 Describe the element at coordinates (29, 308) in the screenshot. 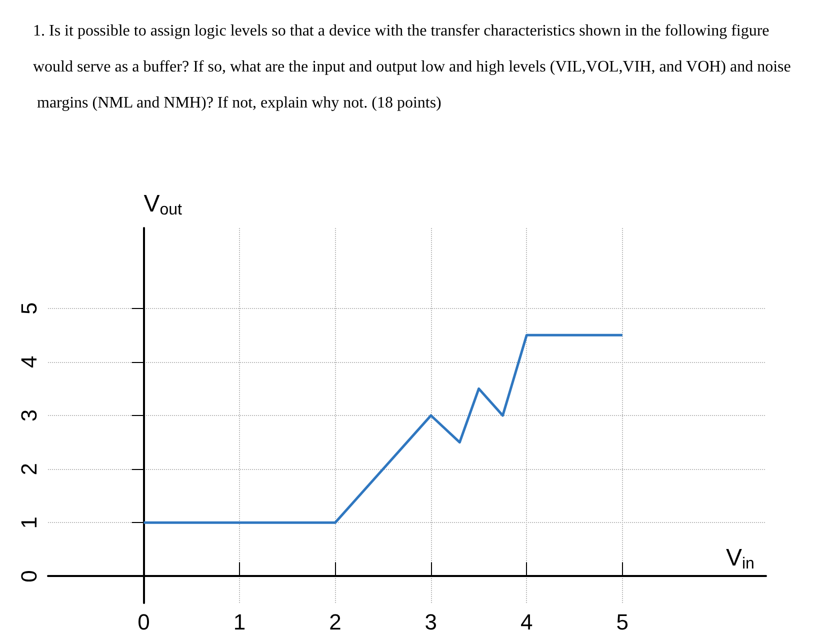

I see `y-tick-label: 5` at that location.